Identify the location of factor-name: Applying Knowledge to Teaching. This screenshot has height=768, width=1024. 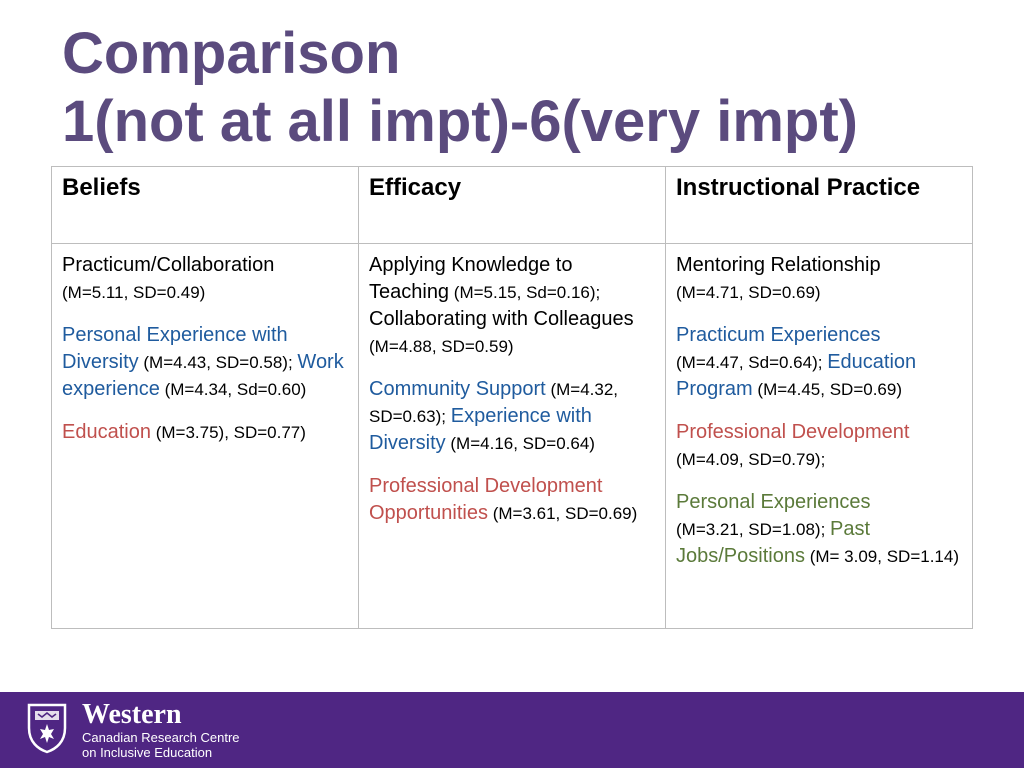
(471, 278).